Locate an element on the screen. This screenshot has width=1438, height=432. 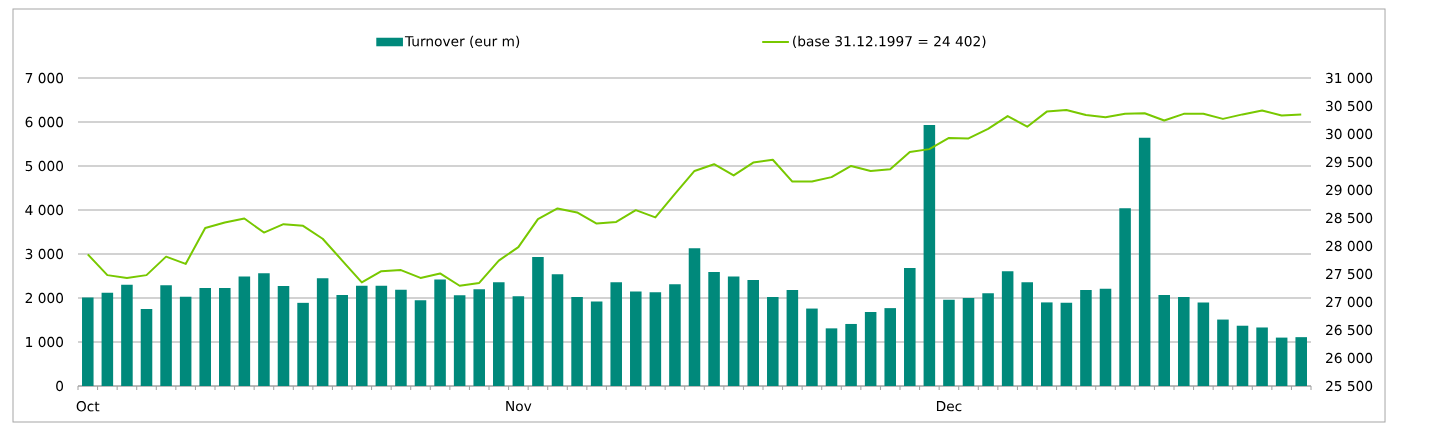
y2-tick-label: 30 000 is located at coordinates (1349, 134).